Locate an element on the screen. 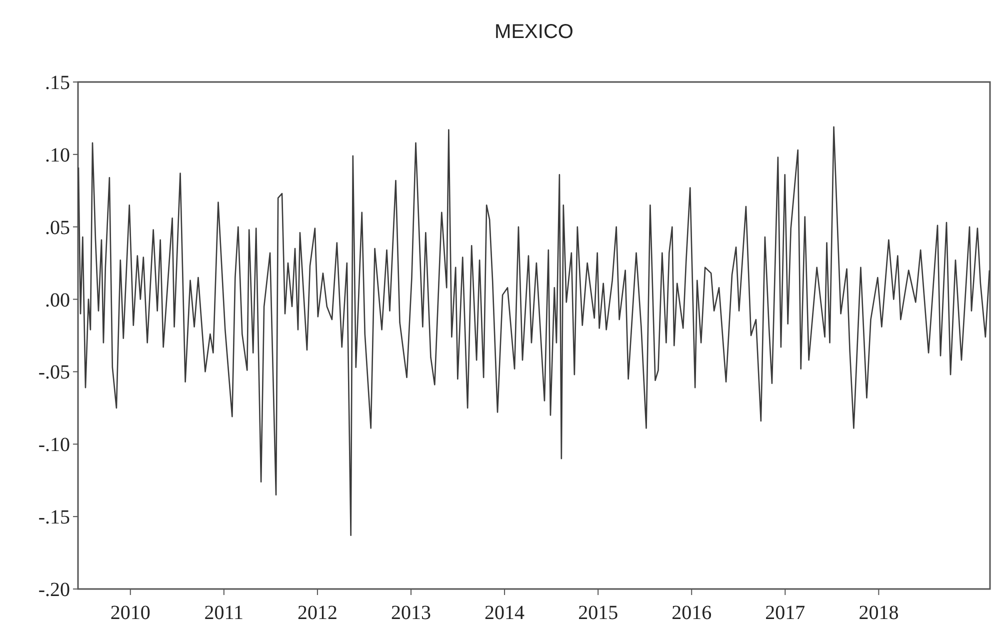 The width and height of the screenshot is (992, 637). y-tick-label: .00 is located at coordinates (57, 300).